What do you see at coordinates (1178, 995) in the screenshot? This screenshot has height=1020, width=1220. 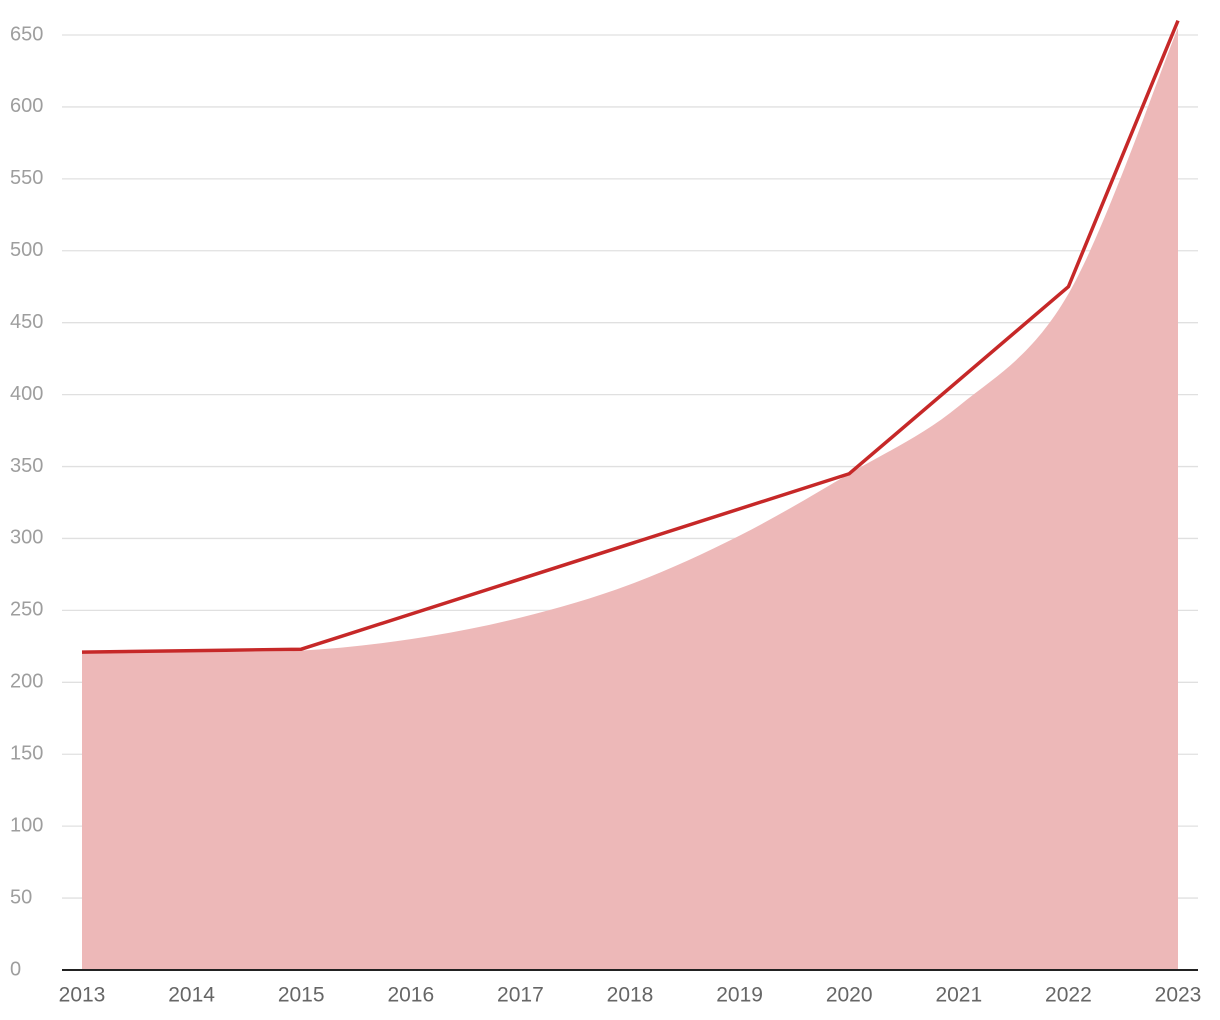 I see `x-tick-label: 2023` at bounding box center [1178, 995].